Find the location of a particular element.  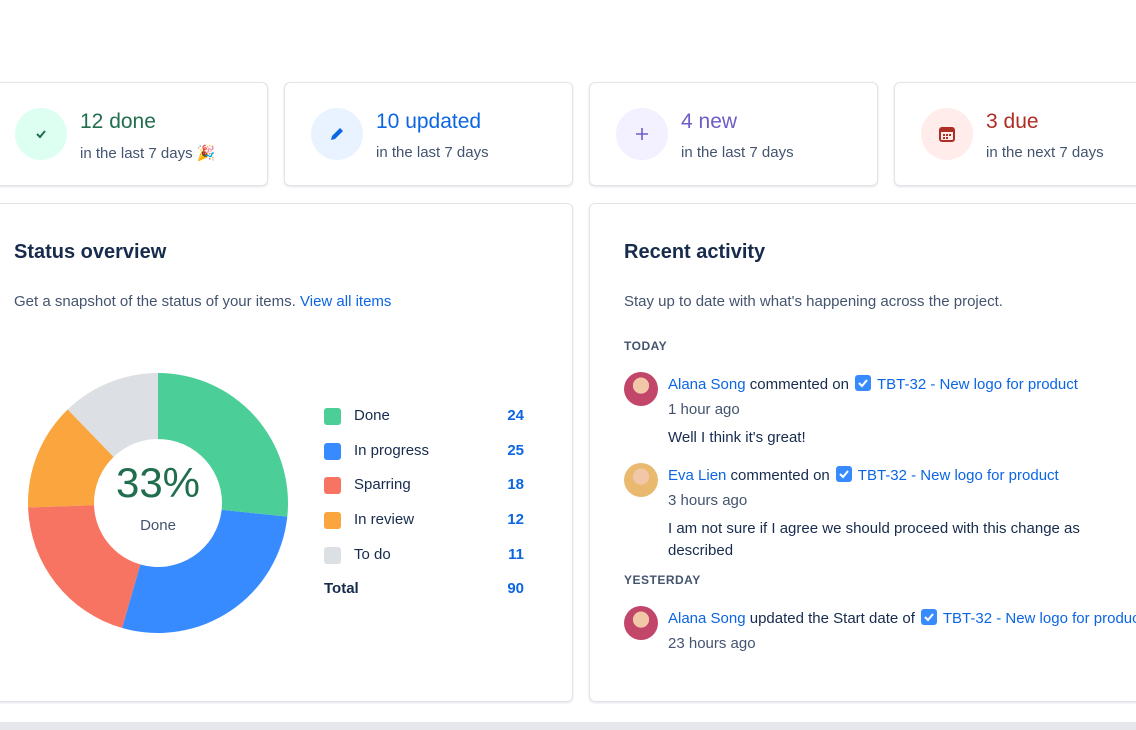

stat-subtitle-text: in the last 7 days is located at coordinates (136, 153).